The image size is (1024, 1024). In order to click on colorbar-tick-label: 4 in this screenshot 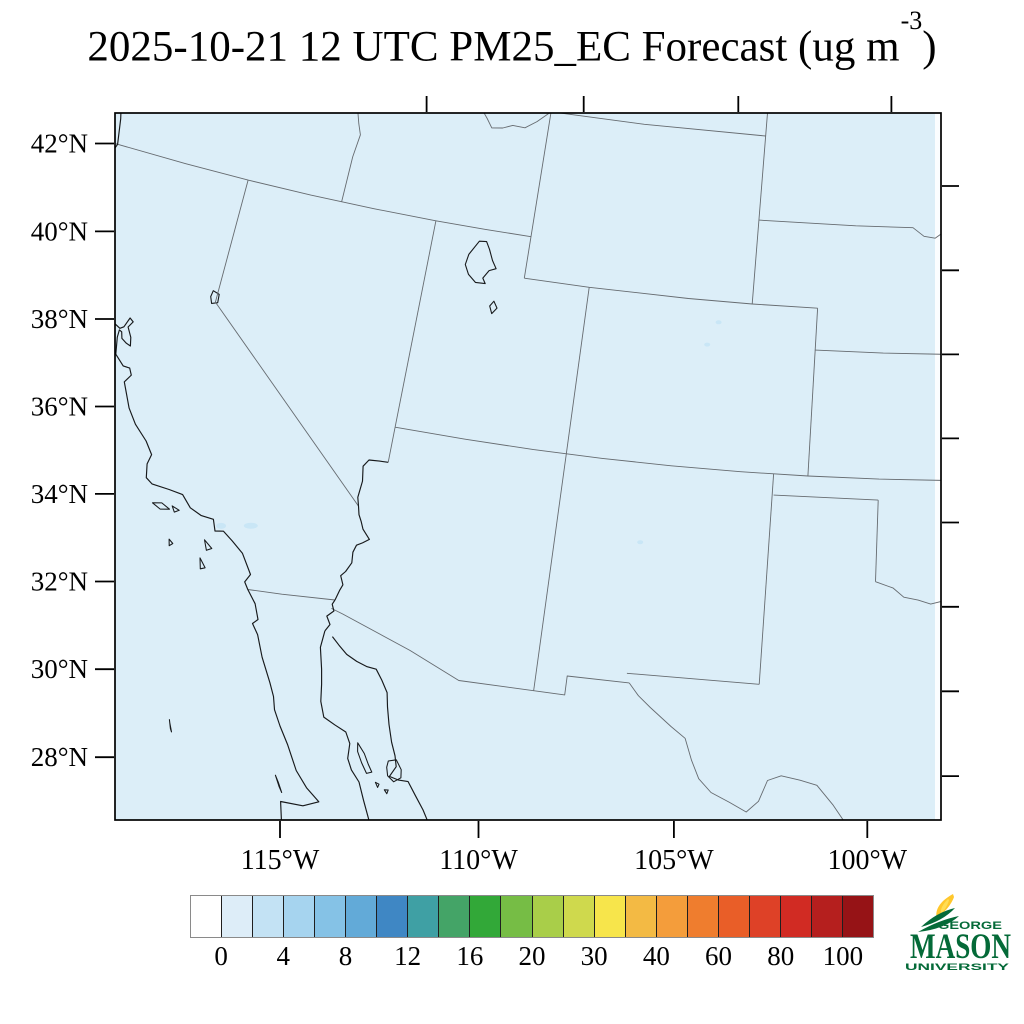, I will do `click(283, 956)`.